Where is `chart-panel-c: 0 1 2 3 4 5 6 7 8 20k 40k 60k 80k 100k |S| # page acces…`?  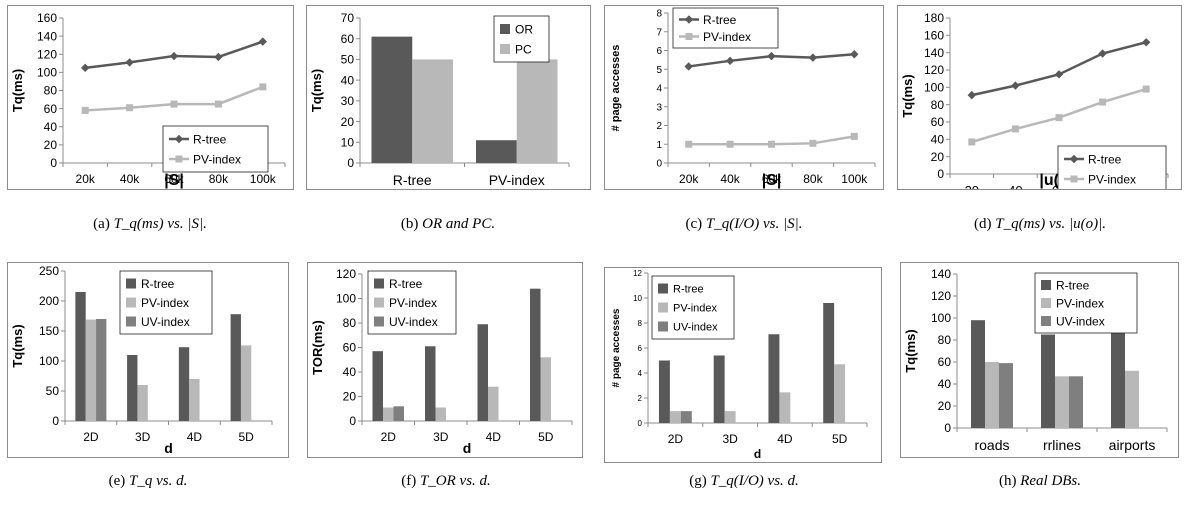 chart-panel-c: 0 1 2 3 4 5 6 7 8 20k 40k 60k 80k 100k |S| # page acces… is located at coordinates (744, 97).